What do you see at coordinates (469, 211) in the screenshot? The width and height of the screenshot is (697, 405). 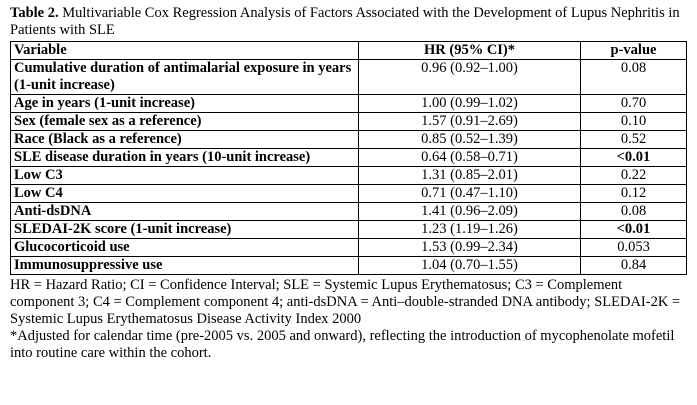 I see `table-cell: 1.41 (0.96–2.09)` at bounding box center [469, 211].